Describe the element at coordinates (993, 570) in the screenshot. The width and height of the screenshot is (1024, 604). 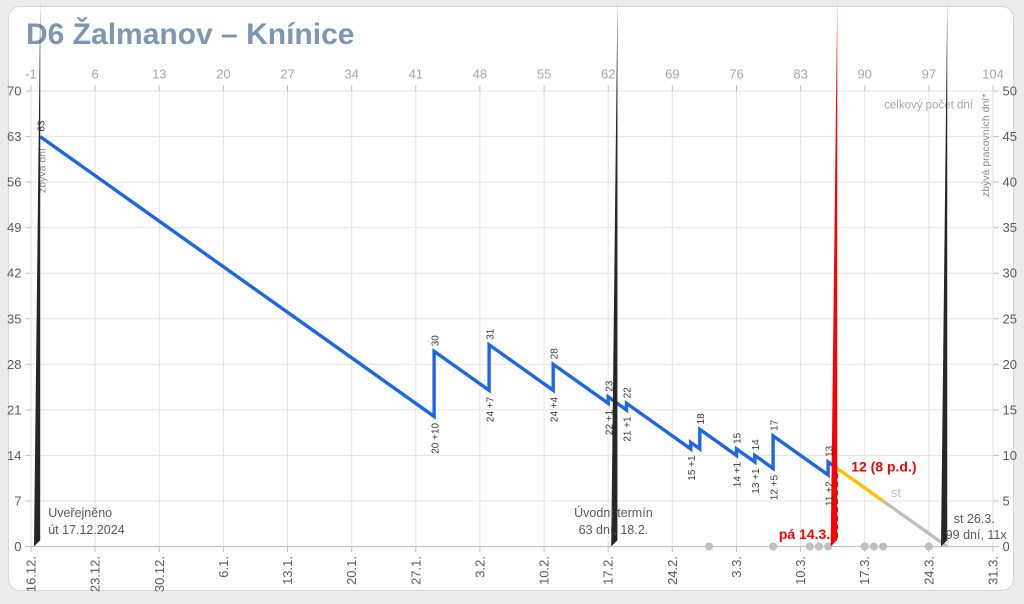
I see `bottom-axis-date-label: 31.3.` at that location.